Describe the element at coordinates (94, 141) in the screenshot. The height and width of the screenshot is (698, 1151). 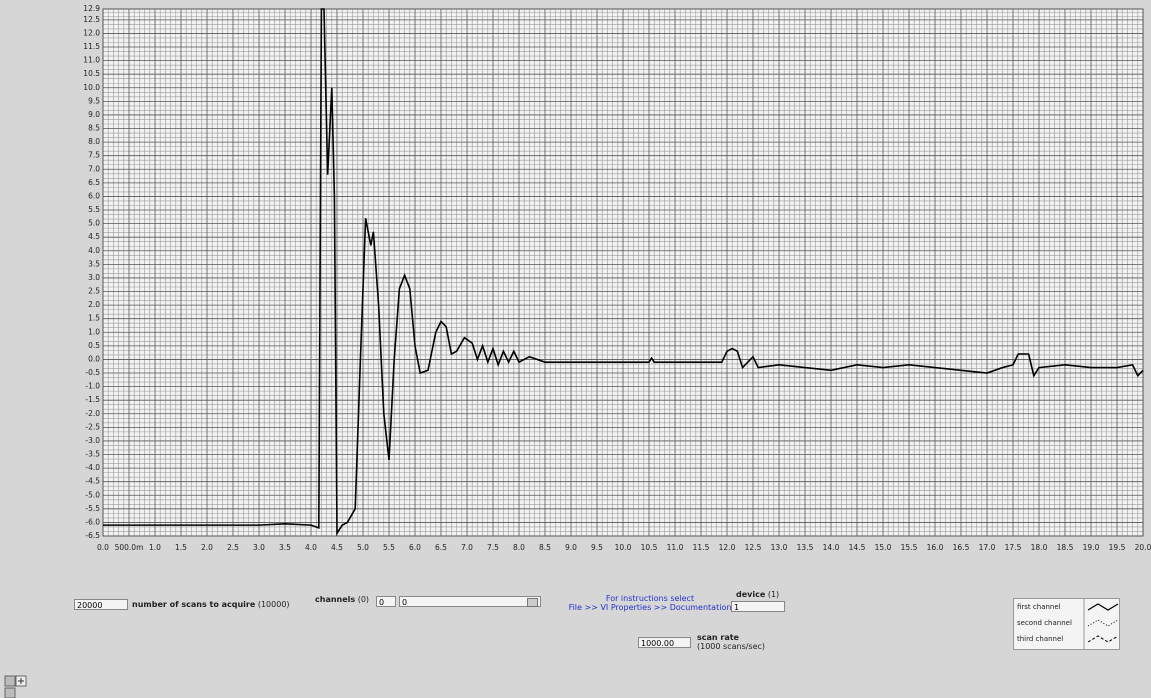
I see `y-tick-label: 8.0` at that location.